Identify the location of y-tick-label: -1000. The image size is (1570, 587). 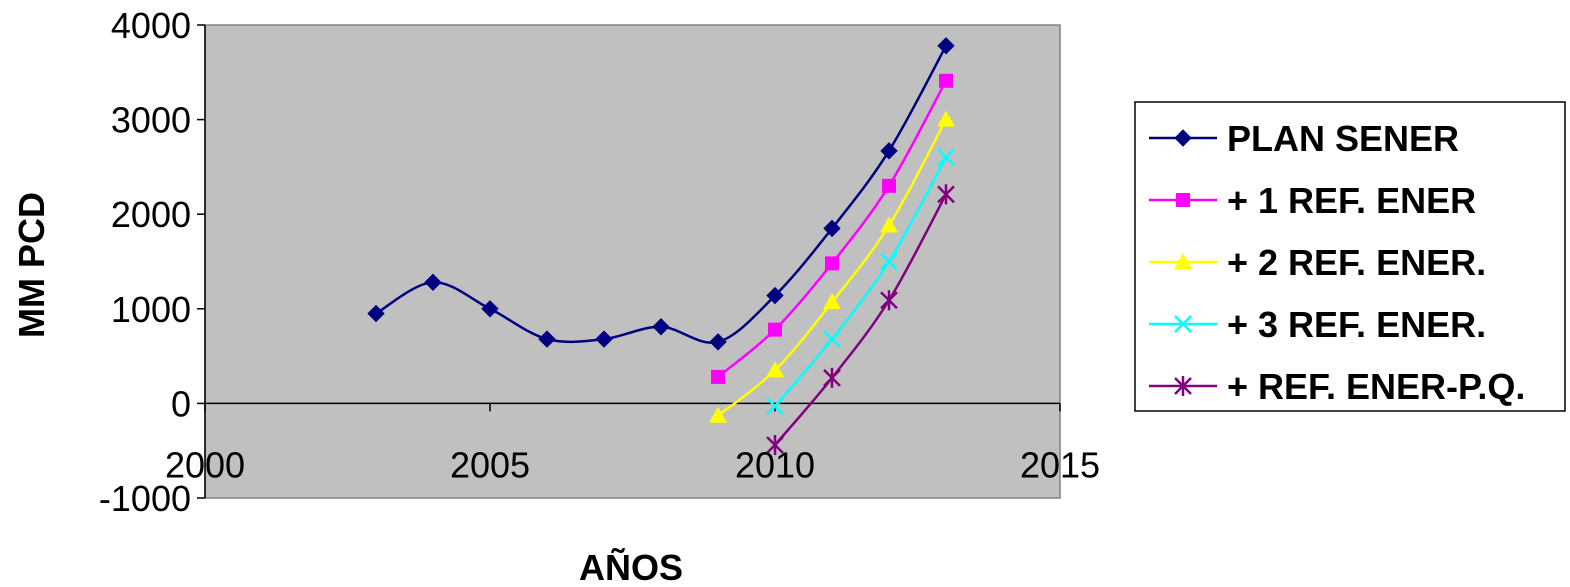
(145, 498).